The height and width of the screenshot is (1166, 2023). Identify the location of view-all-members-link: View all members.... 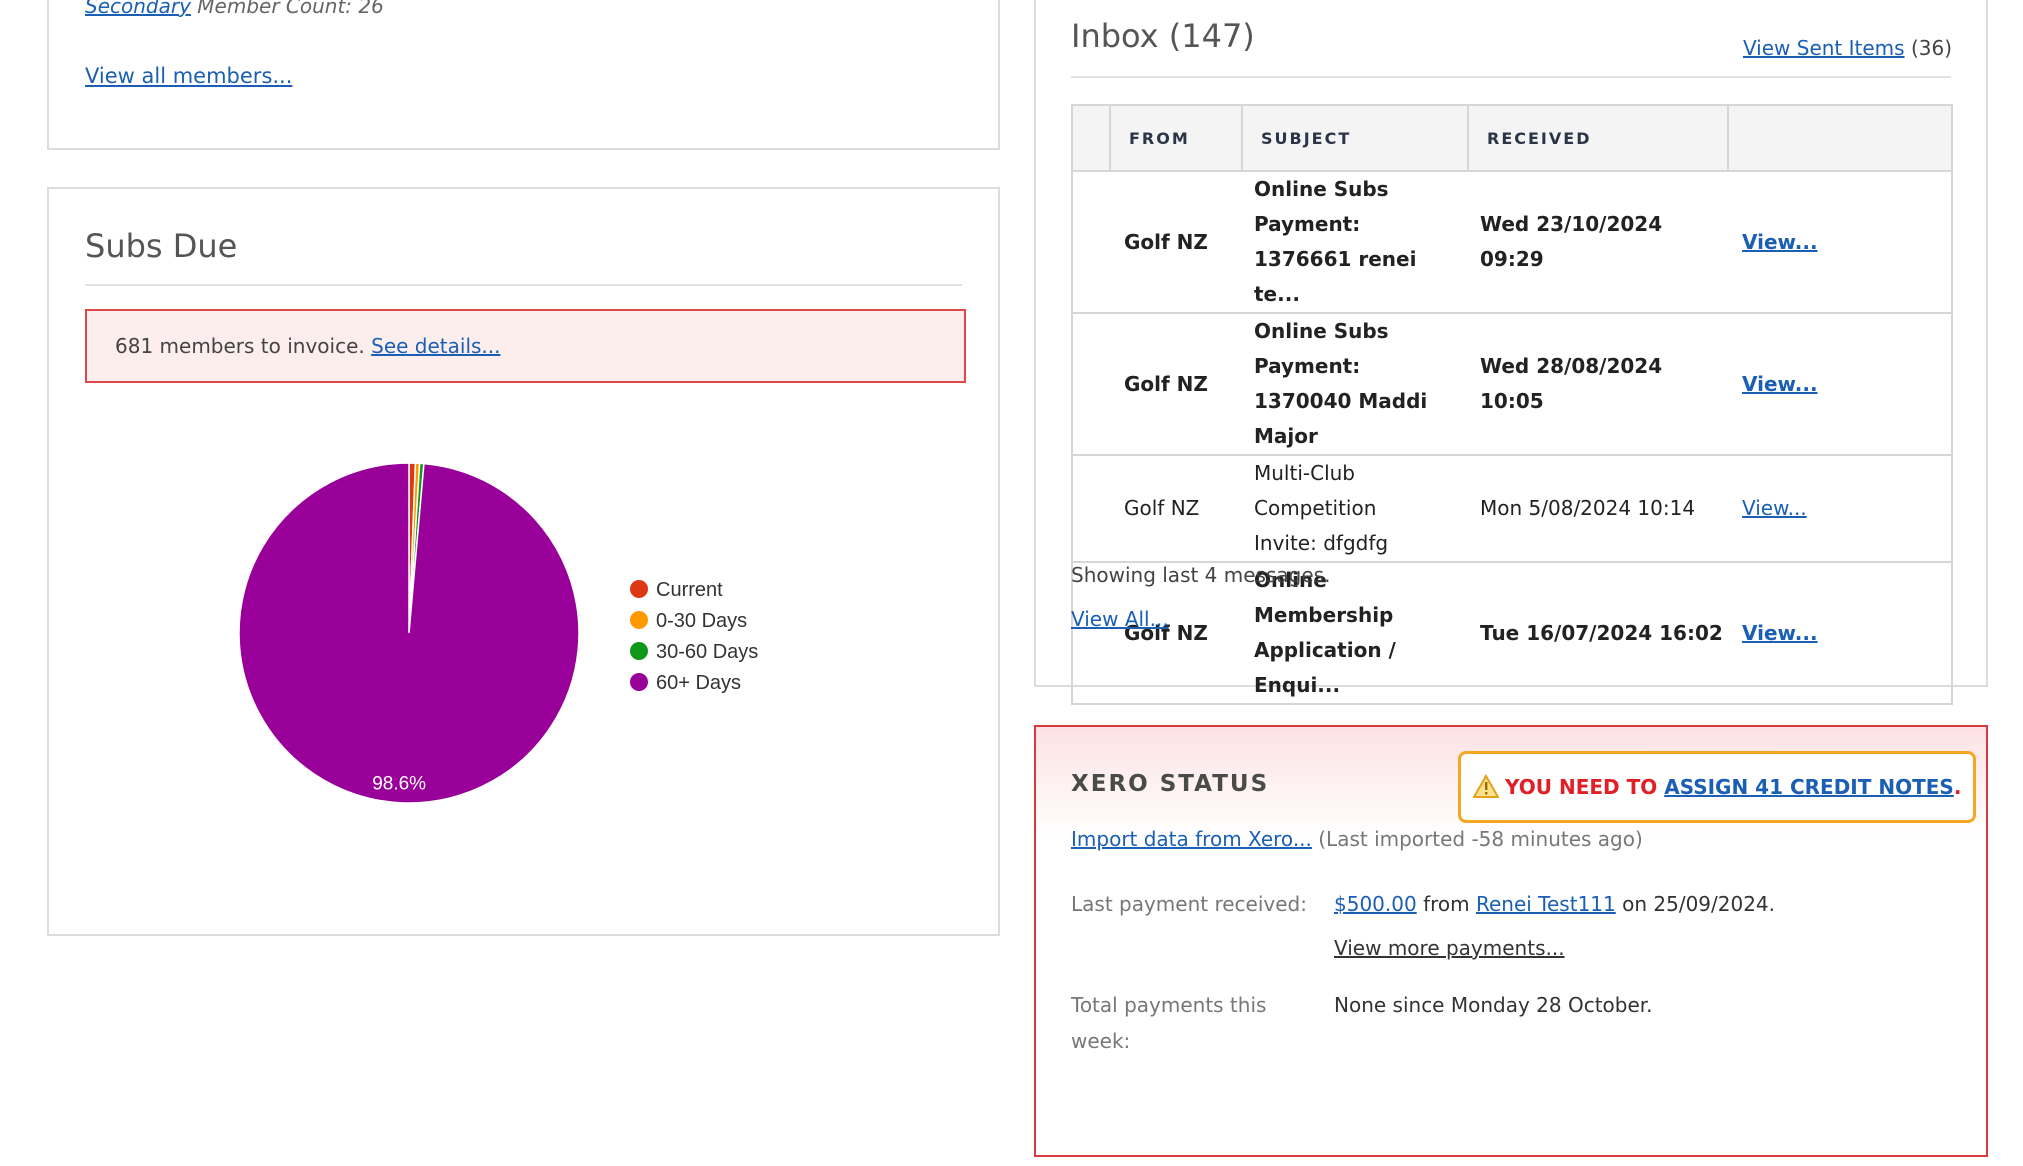
(189, 76).